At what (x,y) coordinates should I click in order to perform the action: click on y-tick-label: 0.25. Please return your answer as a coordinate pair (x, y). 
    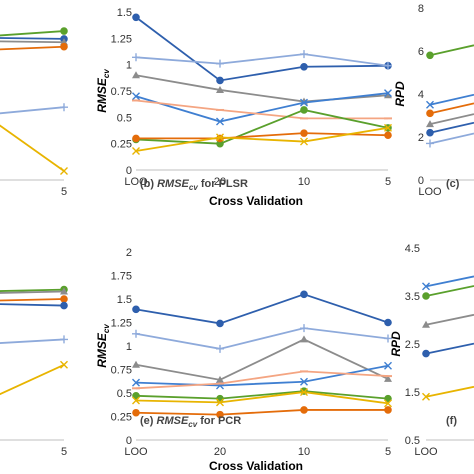
    Looking at the image, I should click on (121, 418).